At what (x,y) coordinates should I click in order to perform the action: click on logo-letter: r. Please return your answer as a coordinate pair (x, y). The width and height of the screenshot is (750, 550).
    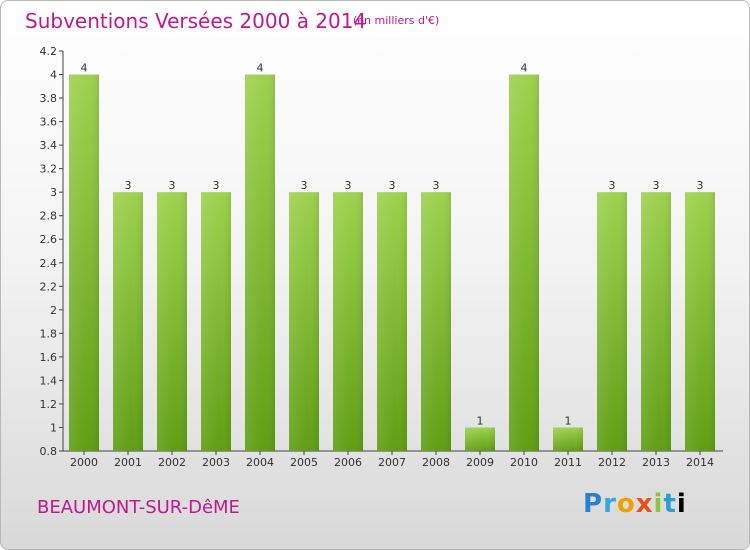
    Looking at the image, I should click on (610, 504).